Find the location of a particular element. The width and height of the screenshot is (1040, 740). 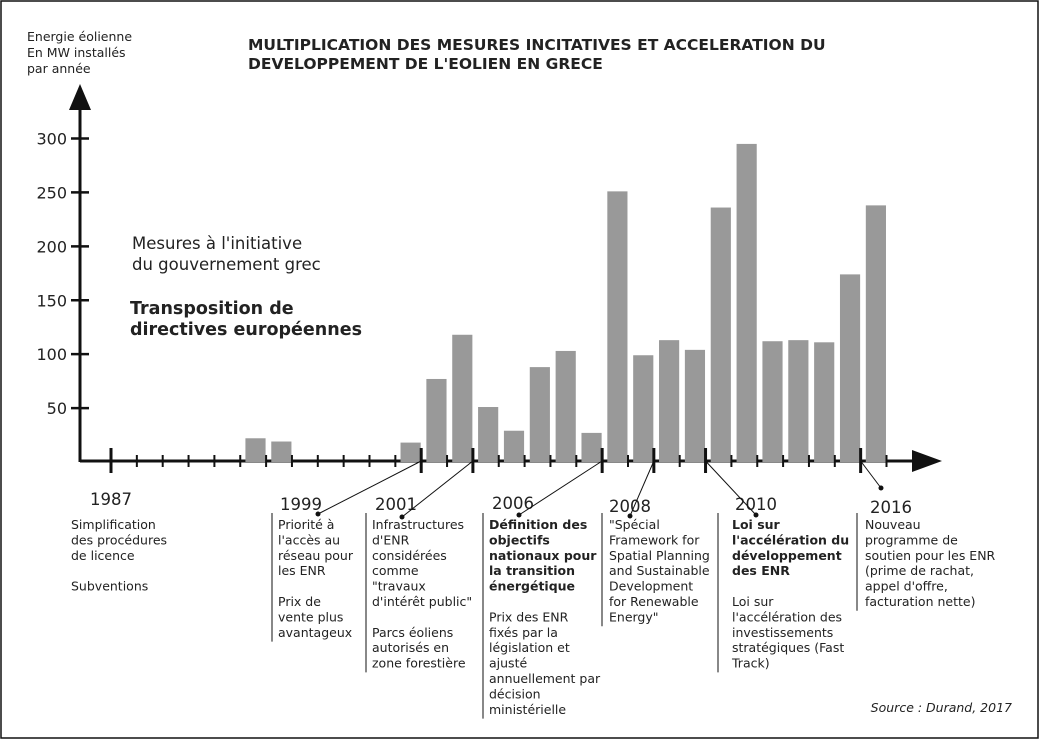

annotation-text: annuellement par is located at coordinates (545, 678).